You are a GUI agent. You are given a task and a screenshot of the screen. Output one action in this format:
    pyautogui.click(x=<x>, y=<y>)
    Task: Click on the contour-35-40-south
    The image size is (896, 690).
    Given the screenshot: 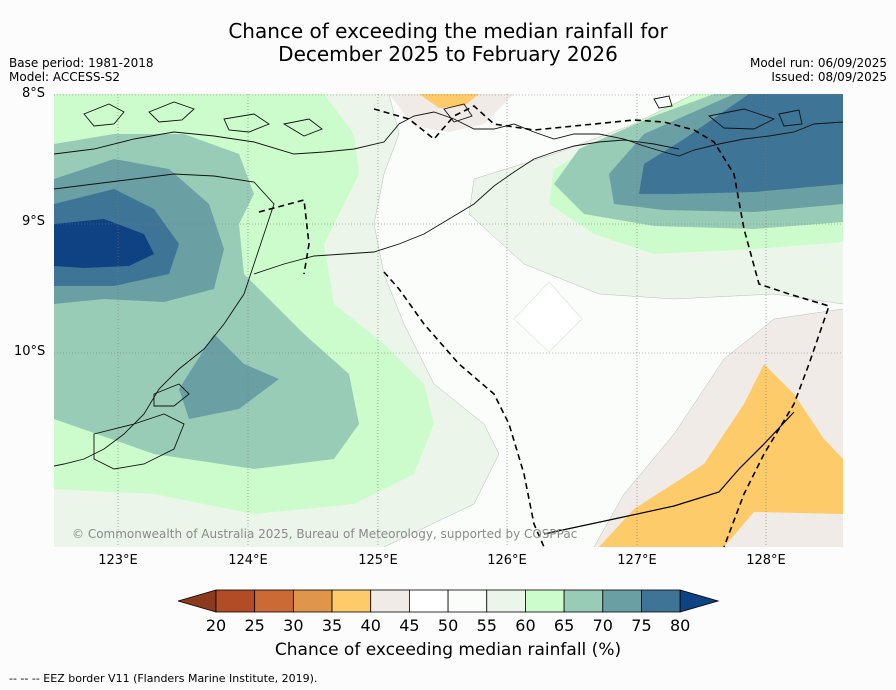 What is the action you would take?
    pyautogui.click(x=721, y=455)
    